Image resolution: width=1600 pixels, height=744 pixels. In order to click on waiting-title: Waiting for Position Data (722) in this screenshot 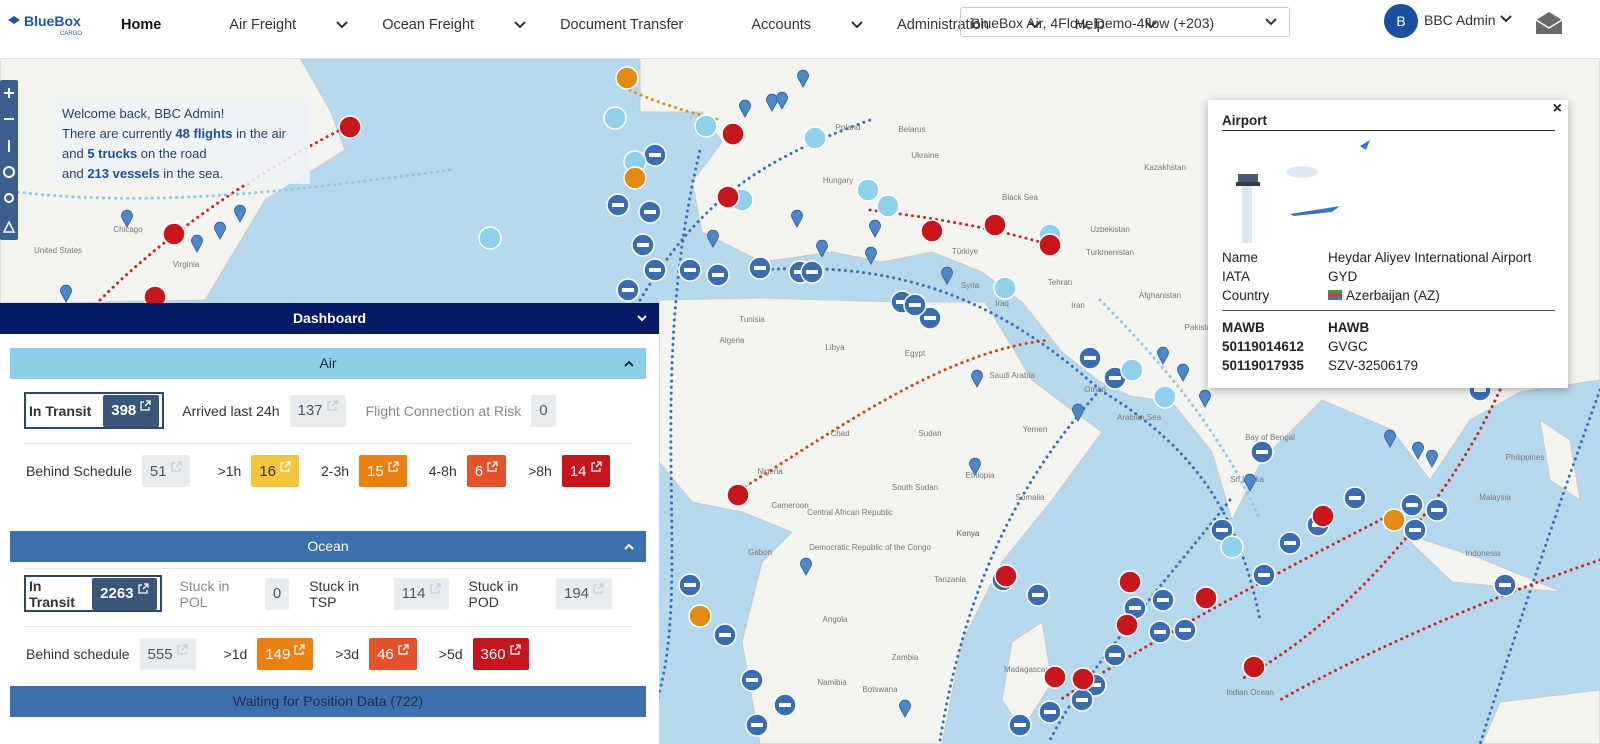, I will do `click(328, 701)`.